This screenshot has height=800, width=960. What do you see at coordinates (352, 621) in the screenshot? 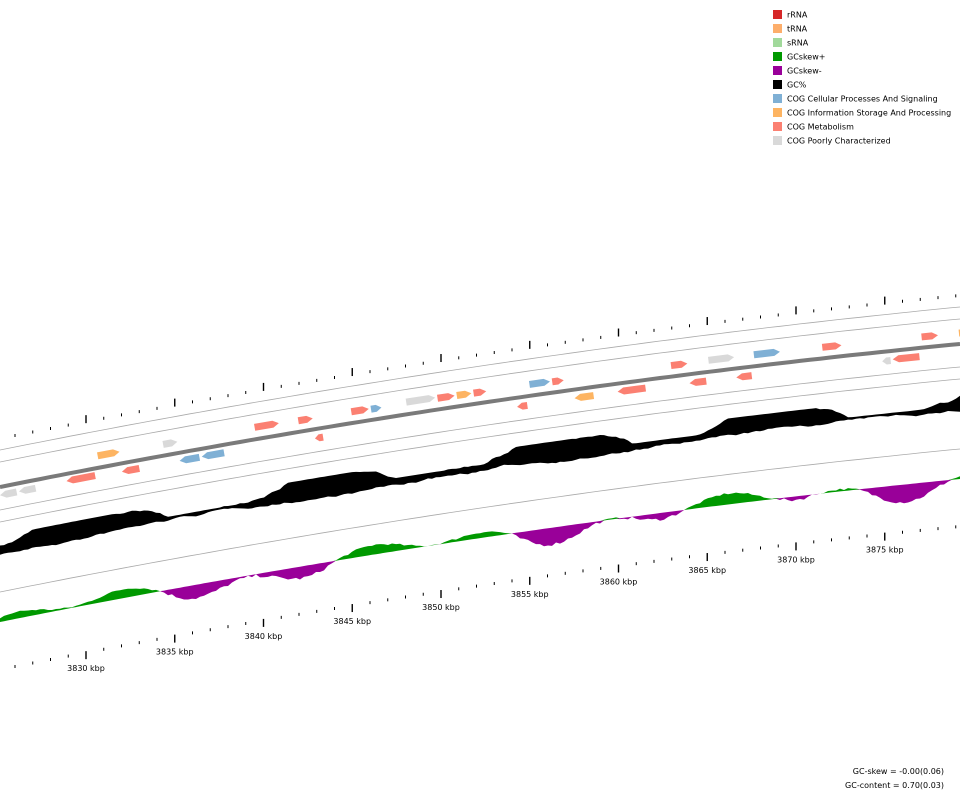
I see `tick-label: 3845 kbp` at bounding box center [352, 621].